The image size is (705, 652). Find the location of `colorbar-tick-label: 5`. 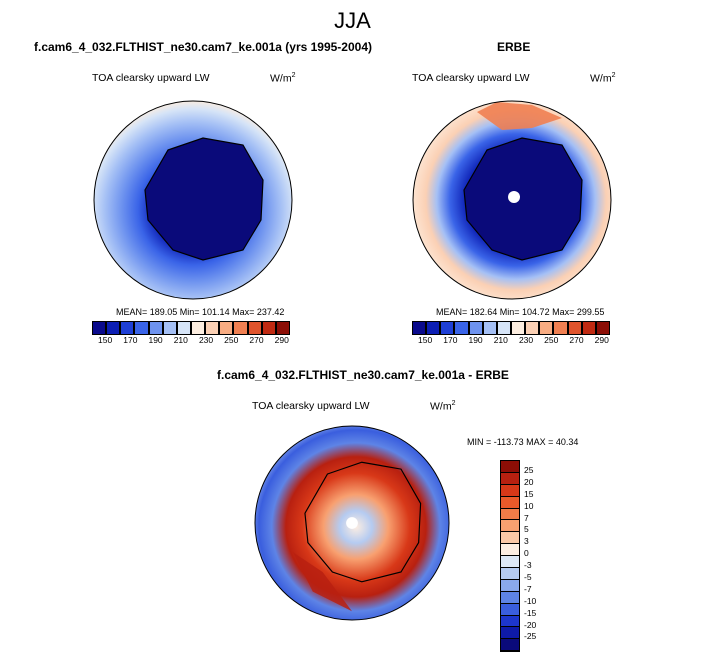

colorbar-tick-label: 5 is located at coordinates (526, 529).